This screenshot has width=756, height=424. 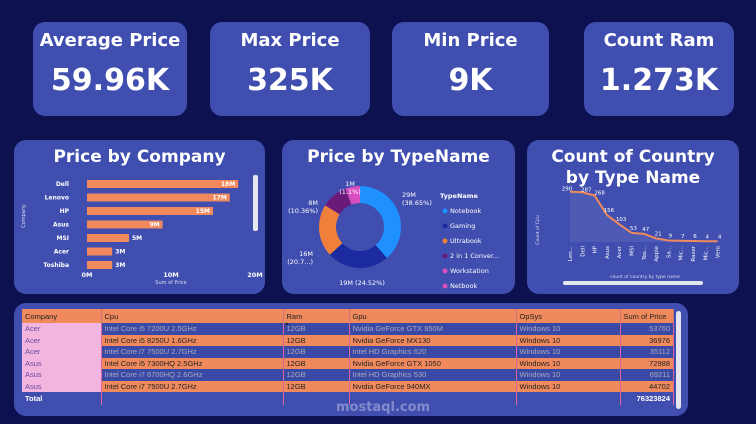 What do you see at coordinates (470, 40) in the screenshot?
I see `kpi-title: Min Price` at bounding box center [470, 40].